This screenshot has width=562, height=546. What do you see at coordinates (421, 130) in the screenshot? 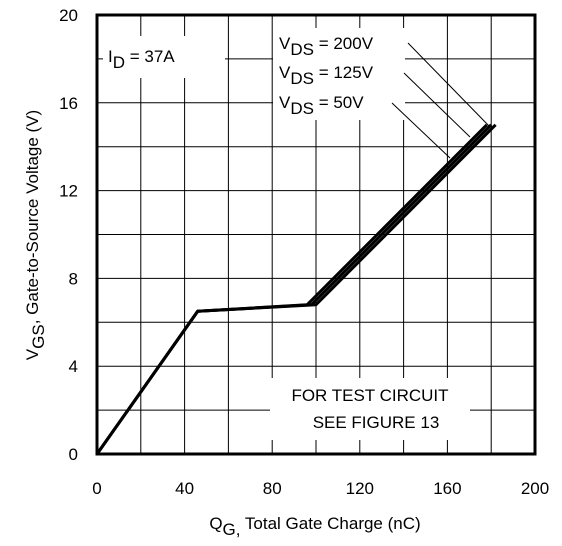
I see `leader-line-50v` at bounding box center [421, 130].